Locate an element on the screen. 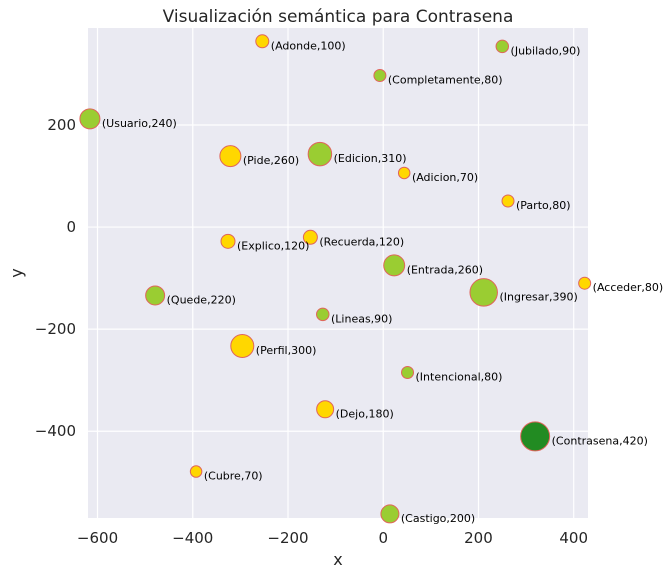 This screenshot has width=669, height=576. y-tick-label: 200 is located at coordinates (61, 125).